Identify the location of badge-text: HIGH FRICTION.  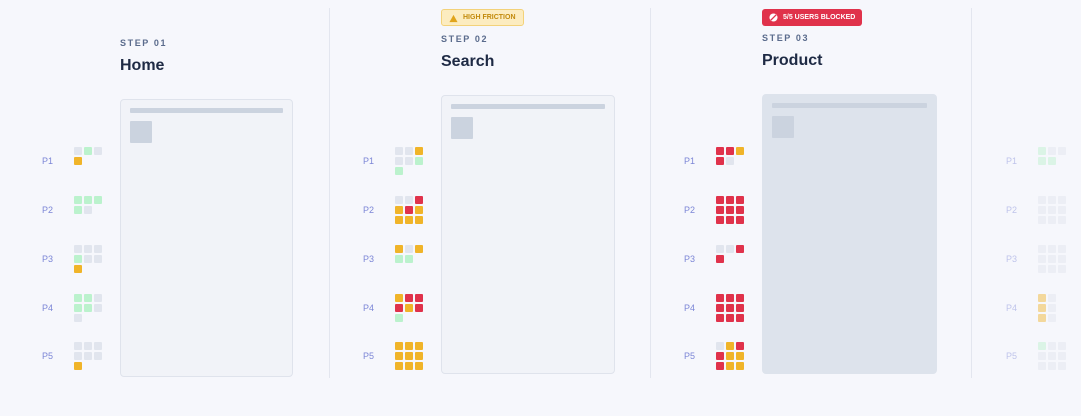
(489, 17).